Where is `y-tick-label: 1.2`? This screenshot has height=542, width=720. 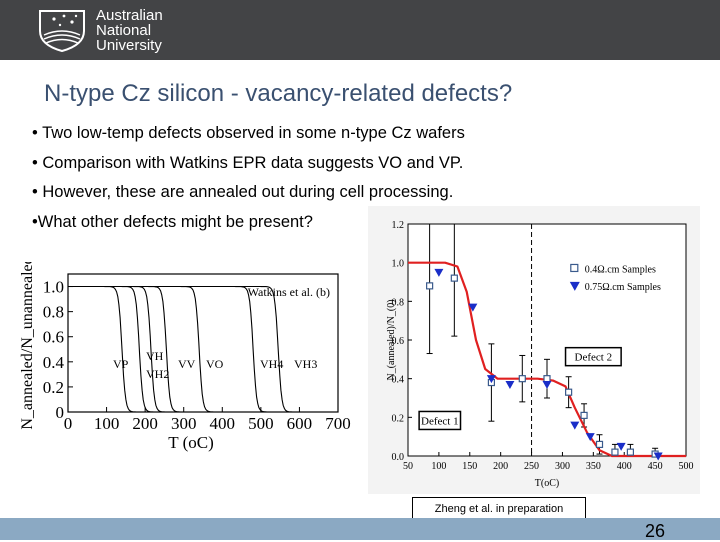
y-tick-label: 1.2 is located at coordinates (398, 225).